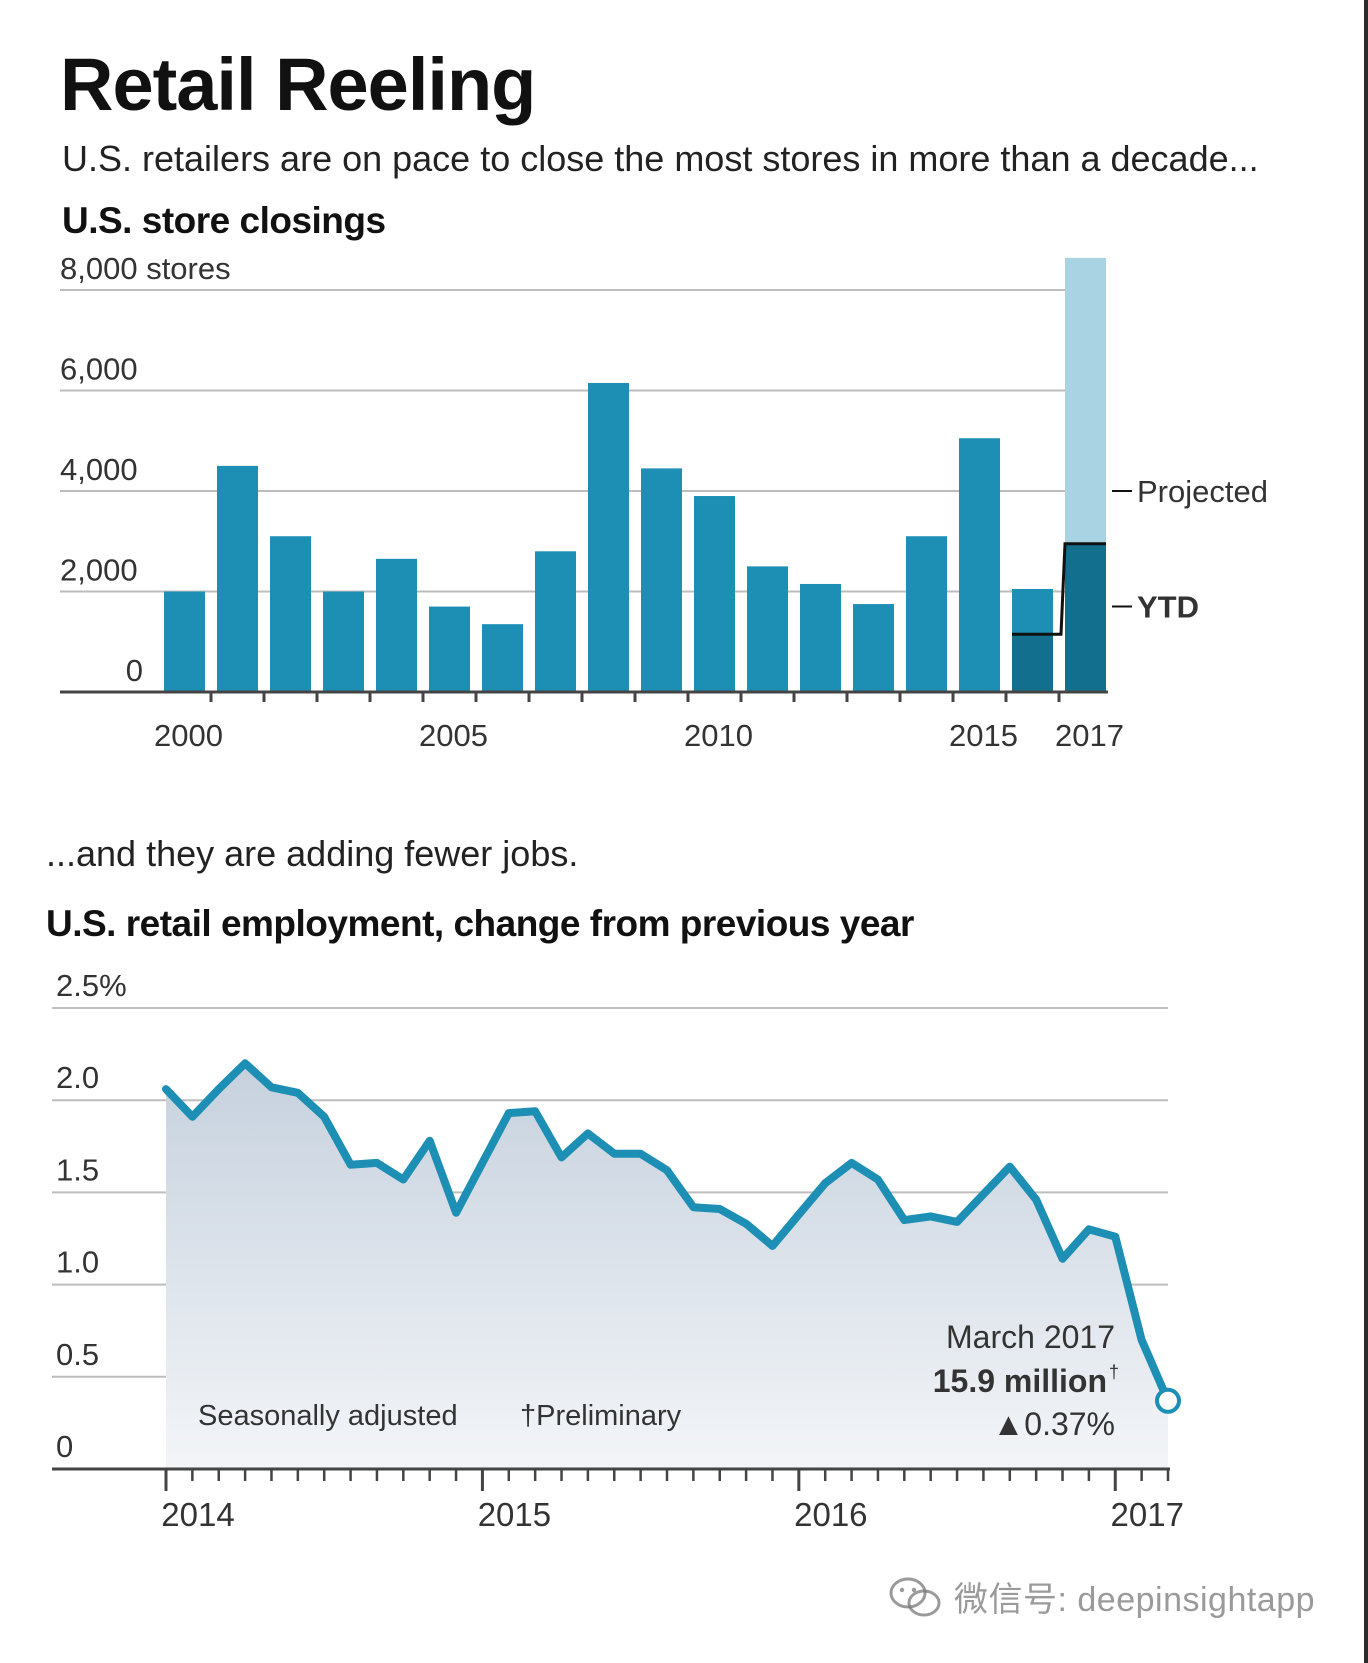 This screenshot has width=1368, height=1663. What do you see at coordinates (555, 621) in the screenshot?
I see `bar-2007` at bounding box center [555, 621].